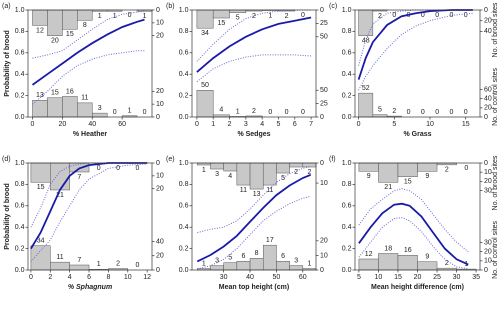 The height and width of the screenshot is (309, 500). What do you see at coordinates (217, 174) in the screenshot?
I see `brood-bar-label: 3` at bounding box center [217, 174].